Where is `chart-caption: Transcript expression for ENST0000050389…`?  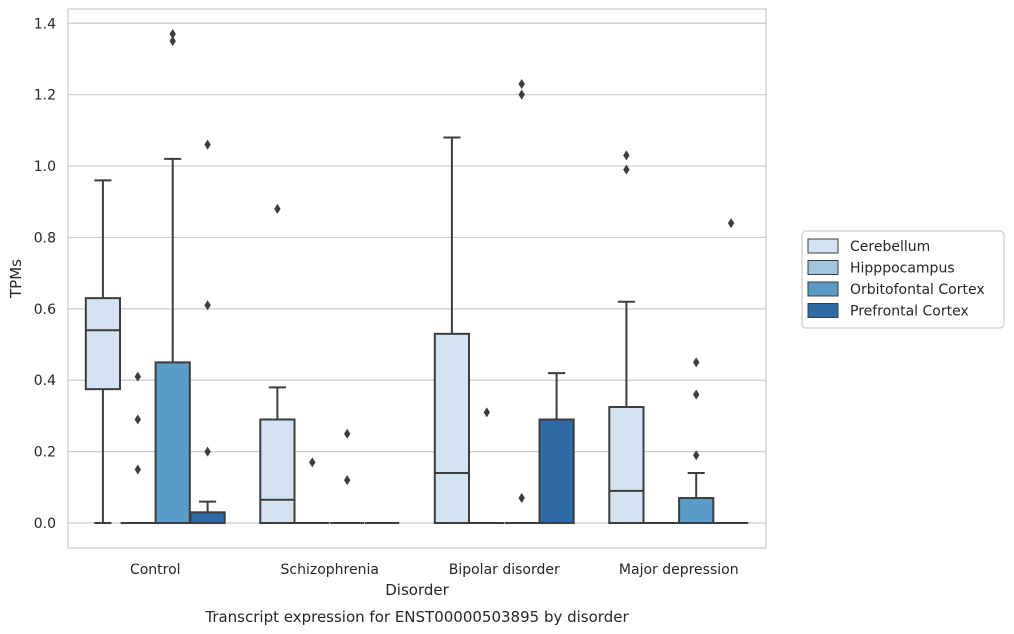 chart-caption: Transcript expression for ENST0000050389… is located at coordinates (416, 617).